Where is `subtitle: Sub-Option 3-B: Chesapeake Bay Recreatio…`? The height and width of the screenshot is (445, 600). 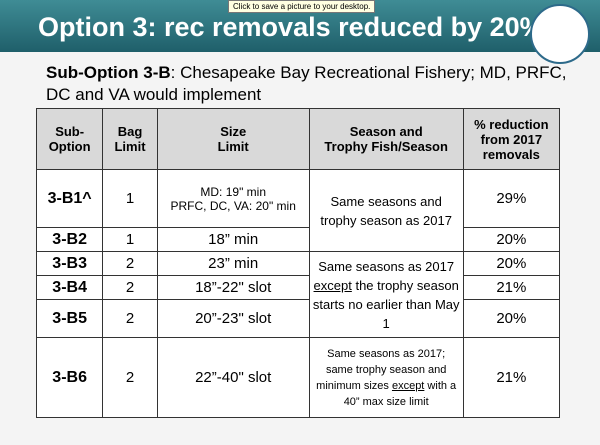 subtitle: Sub-Option 3-B: Chesapeake Bay Recreatio… is located at coordinates (311, 84).